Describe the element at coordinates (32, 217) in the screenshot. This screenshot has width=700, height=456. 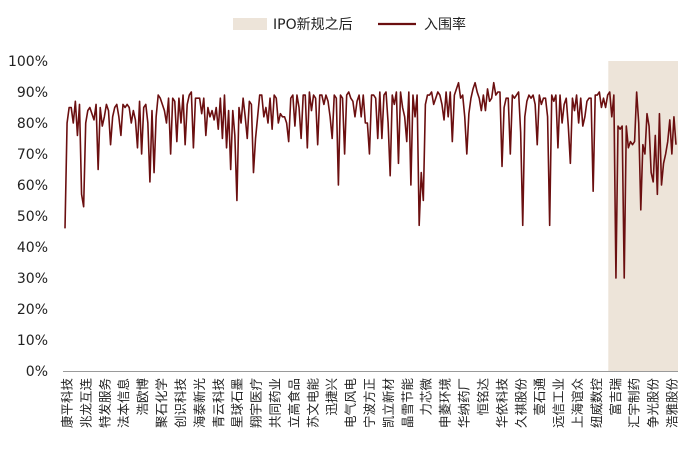
I see `y-tick-label: 50%` at that location.